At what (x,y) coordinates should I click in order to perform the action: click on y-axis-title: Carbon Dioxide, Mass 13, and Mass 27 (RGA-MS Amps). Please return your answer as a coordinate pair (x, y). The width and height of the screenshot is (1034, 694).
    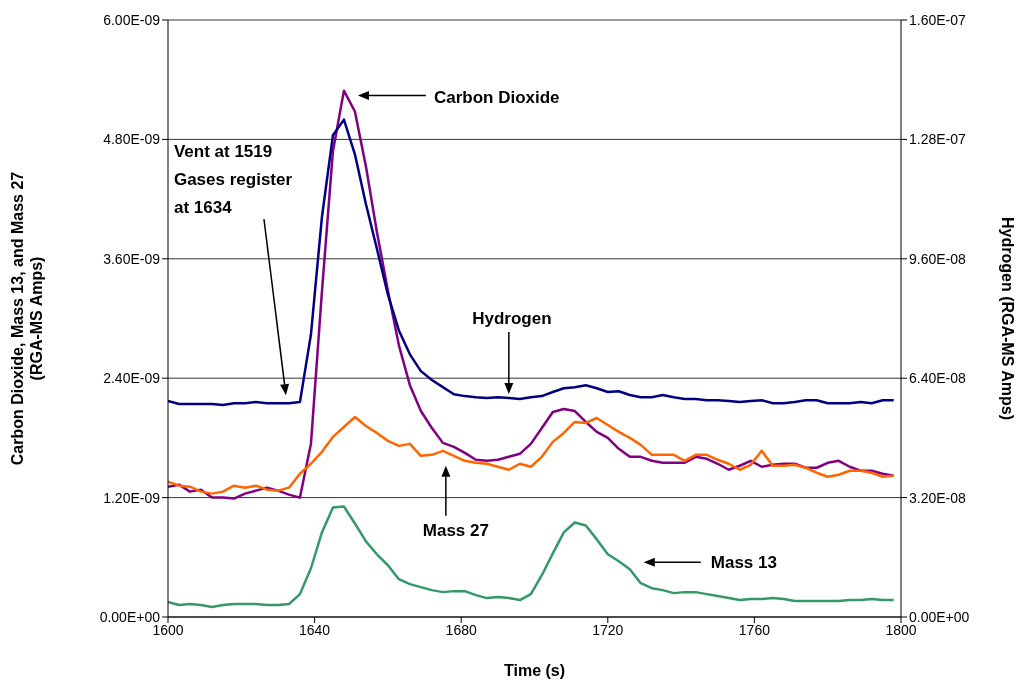
    Looking at the image, I should click on (27, 318).